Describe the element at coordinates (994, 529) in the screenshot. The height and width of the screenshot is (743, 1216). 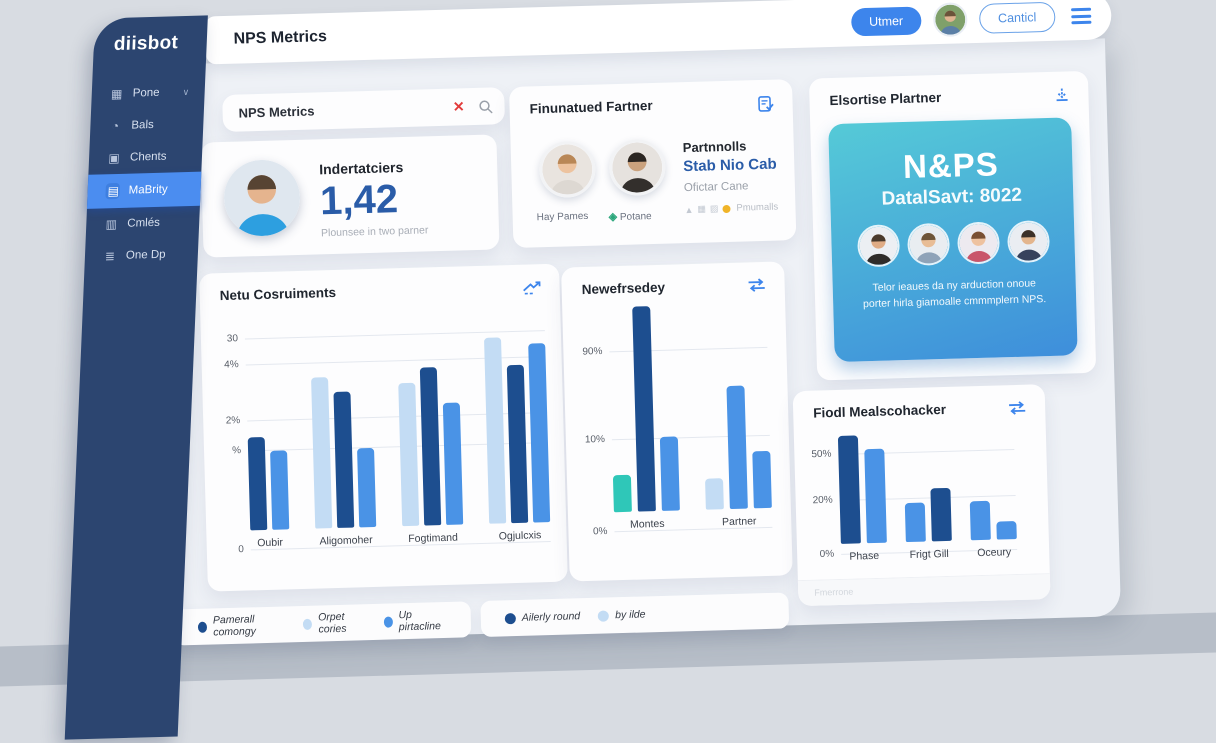
I see `bar-group: Oceury` at that location.